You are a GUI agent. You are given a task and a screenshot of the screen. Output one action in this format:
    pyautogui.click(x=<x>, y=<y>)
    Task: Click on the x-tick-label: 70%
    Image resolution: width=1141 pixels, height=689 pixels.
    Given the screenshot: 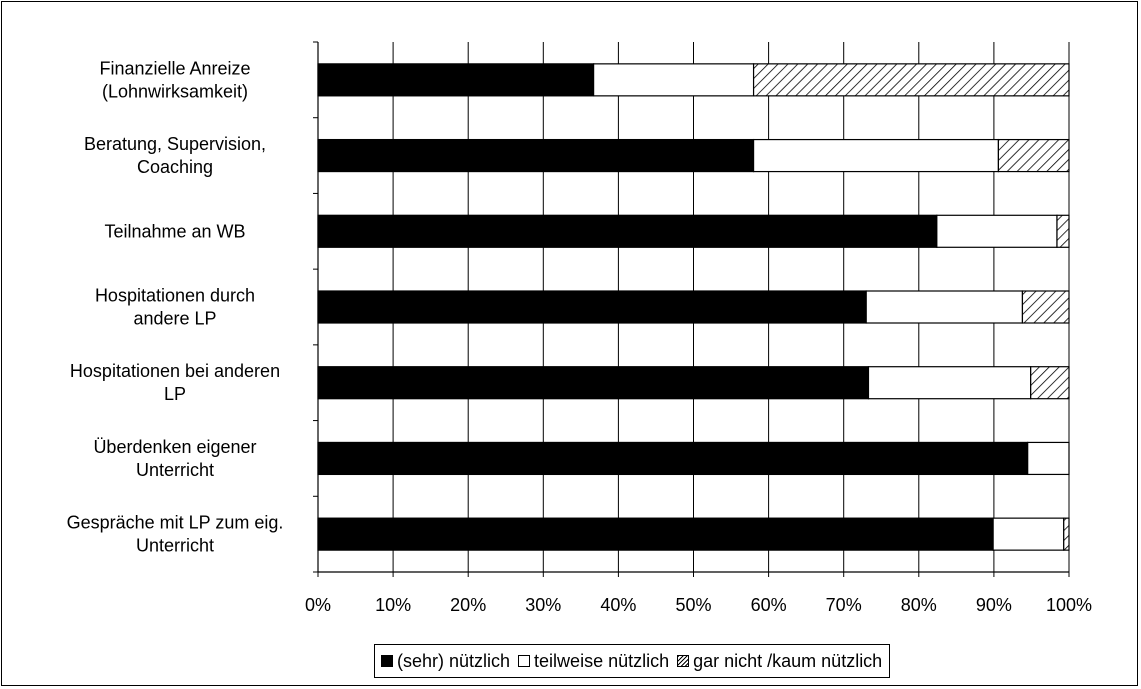 What is the action you would take?
    pyautogui.click(x=844, y=605)
    